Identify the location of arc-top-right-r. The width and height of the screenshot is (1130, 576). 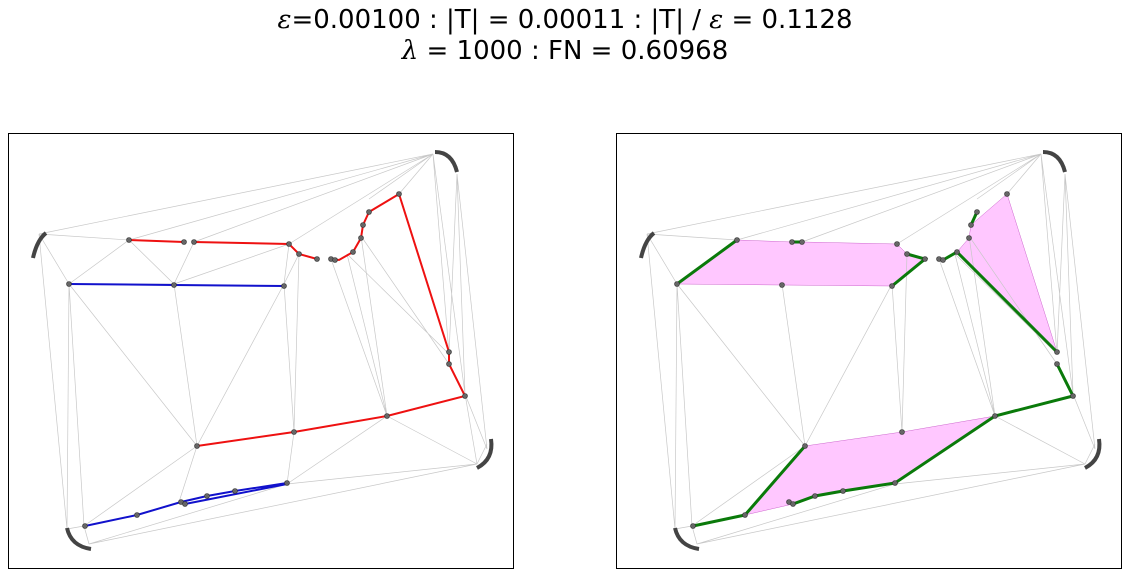
(1054, 161).